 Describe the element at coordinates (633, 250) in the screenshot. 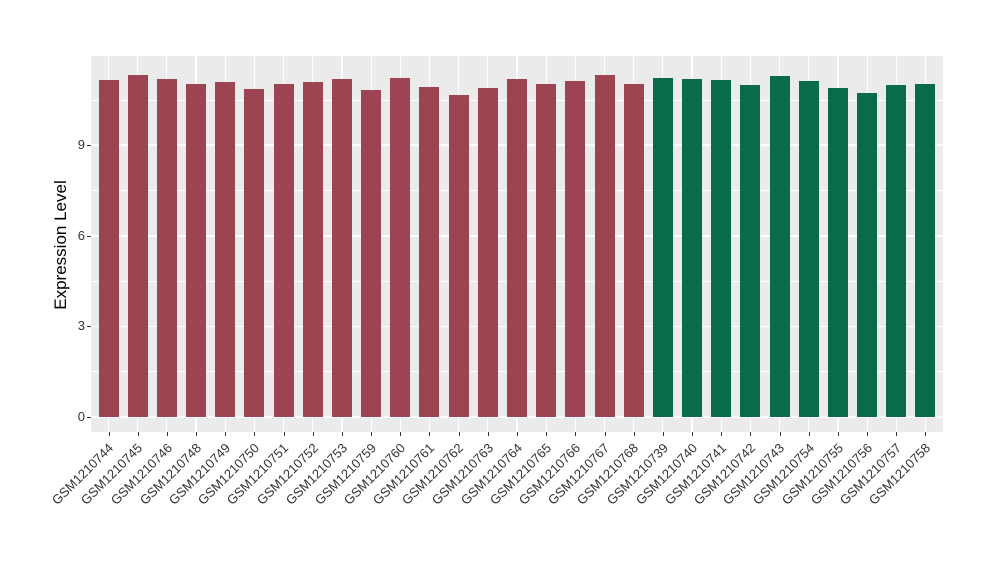

I see `bar-GSM1210768` at that location.